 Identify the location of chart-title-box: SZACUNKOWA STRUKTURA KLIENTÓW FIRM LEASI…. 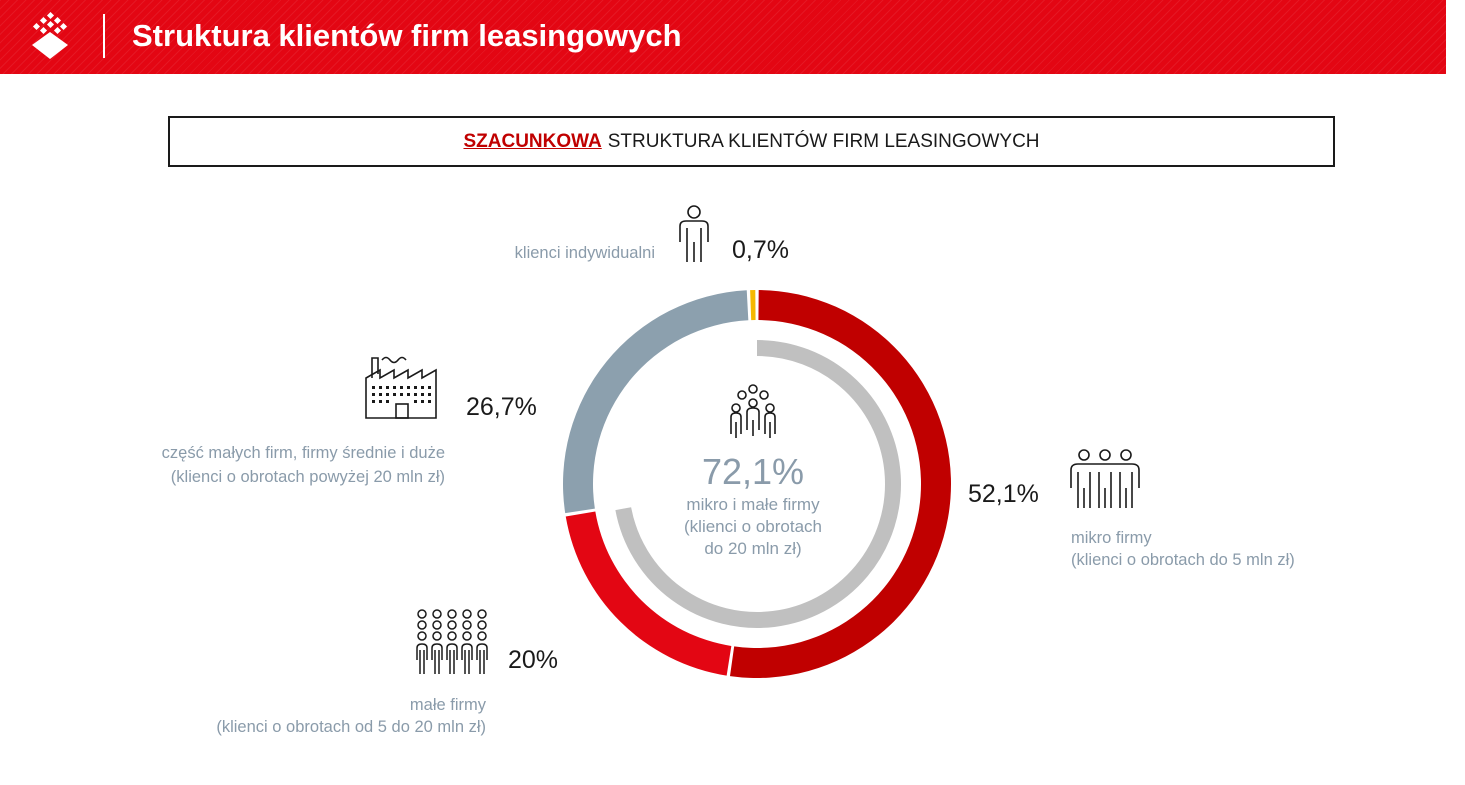
(751, 141).